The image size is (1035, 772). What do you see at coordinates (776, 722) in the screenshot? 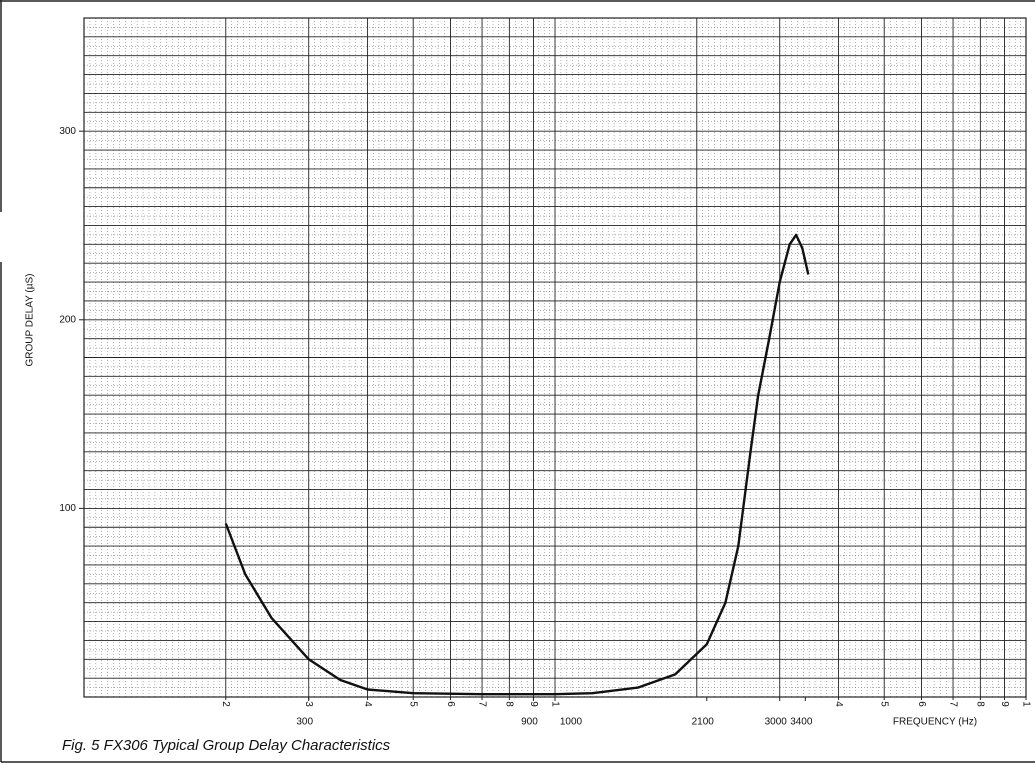
I see `x-tick-label: 3000` at bounding box center [776, 722].